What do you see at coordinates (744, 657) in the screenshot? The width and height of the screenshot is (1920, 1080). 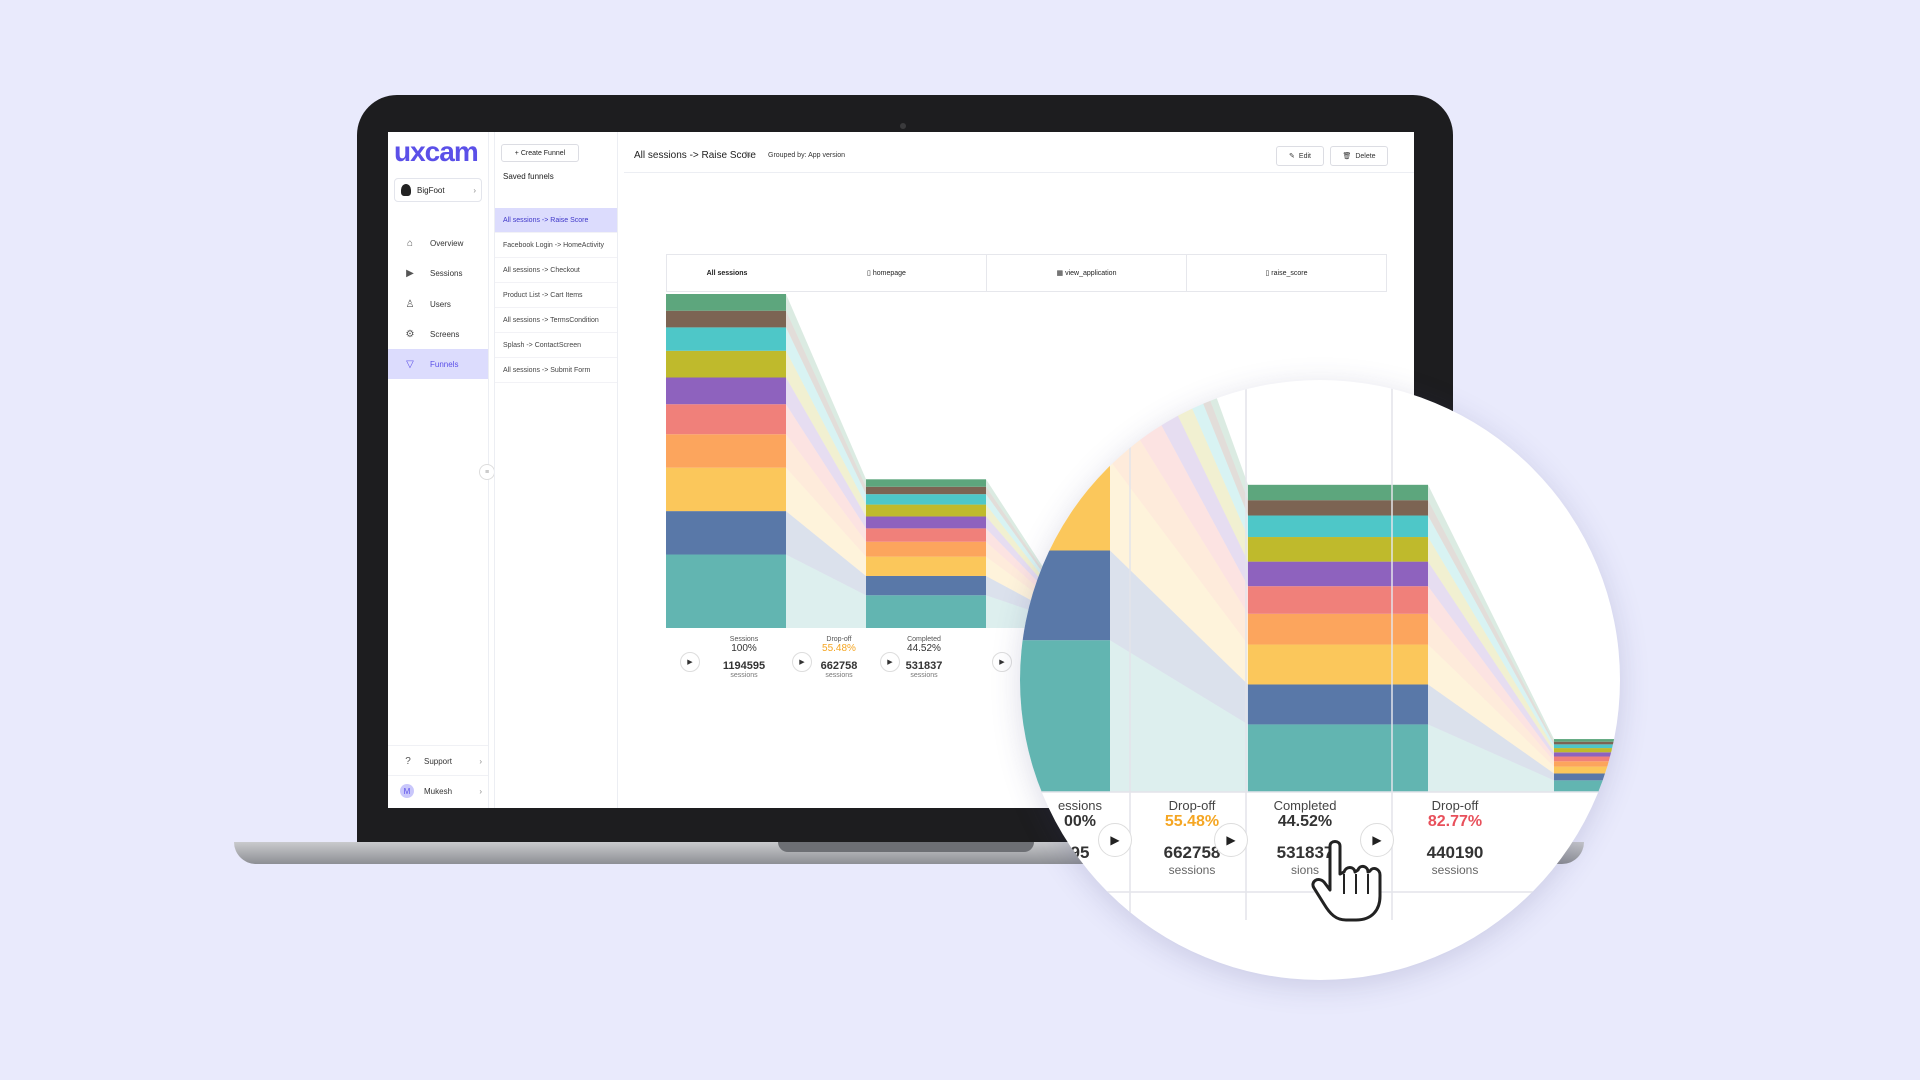 I see `sessions-stats: Sessions 100% 1194595 sessions` at bounding box center [744, 657].